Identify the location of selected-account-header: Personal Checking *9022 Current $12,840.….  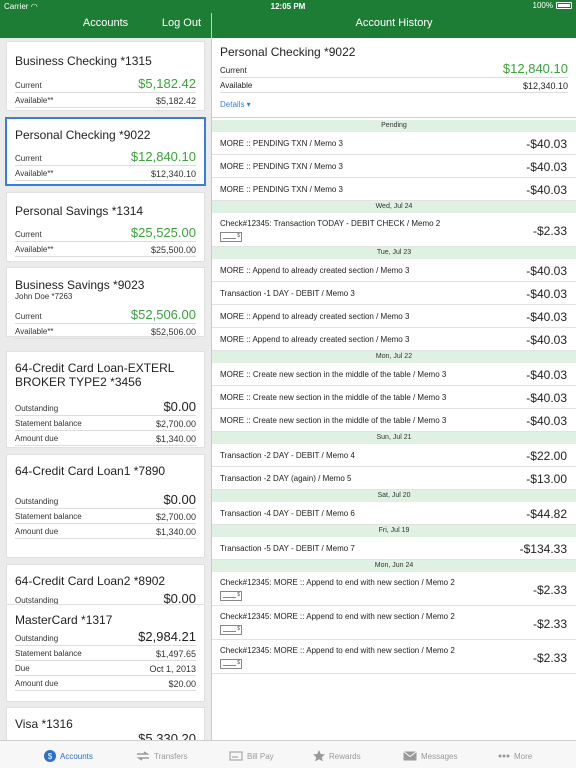
(394, 78).